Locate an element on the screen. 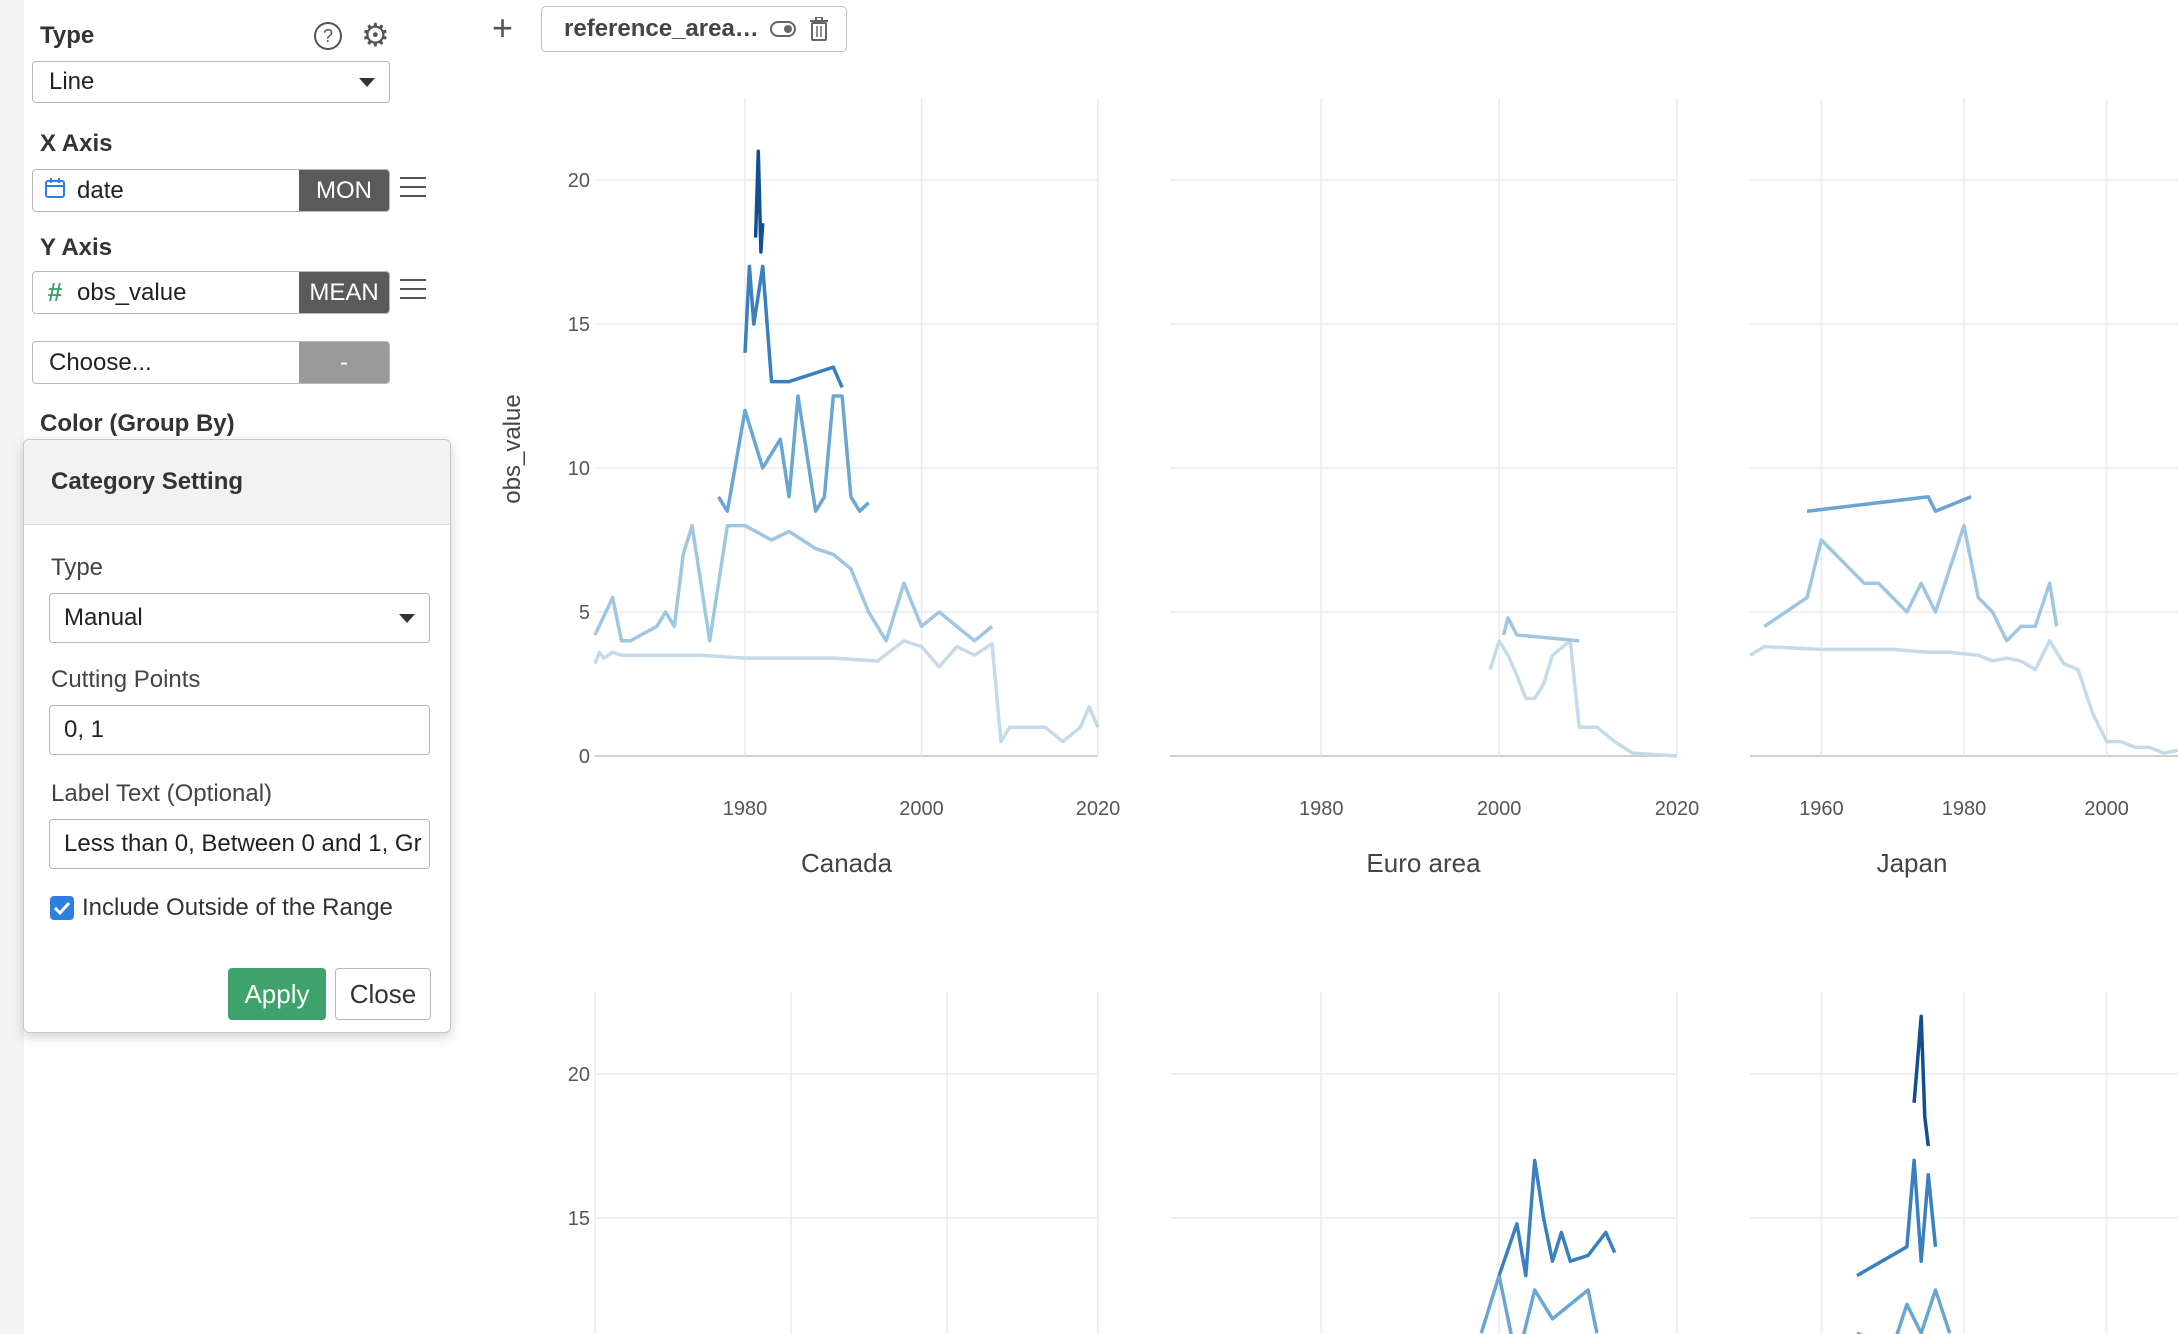  cutting-points-label: Cutting Points is located at coordinates (126, 679).